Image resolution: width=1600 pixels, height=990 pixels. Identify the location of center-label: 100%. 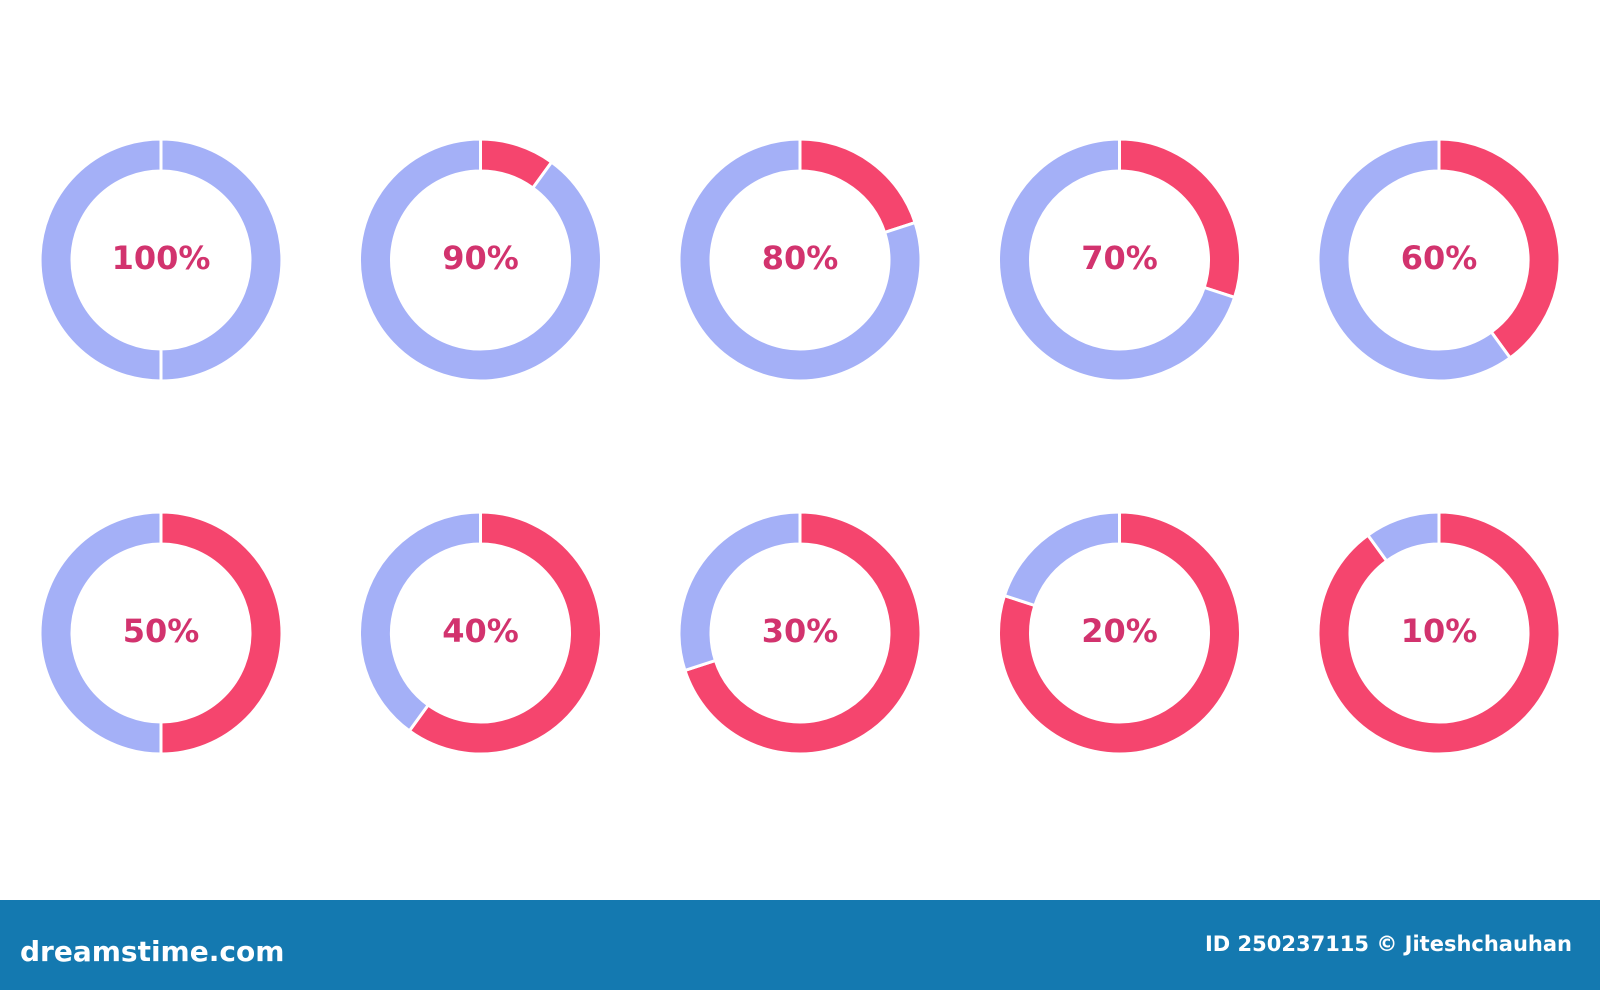
(161, 258).